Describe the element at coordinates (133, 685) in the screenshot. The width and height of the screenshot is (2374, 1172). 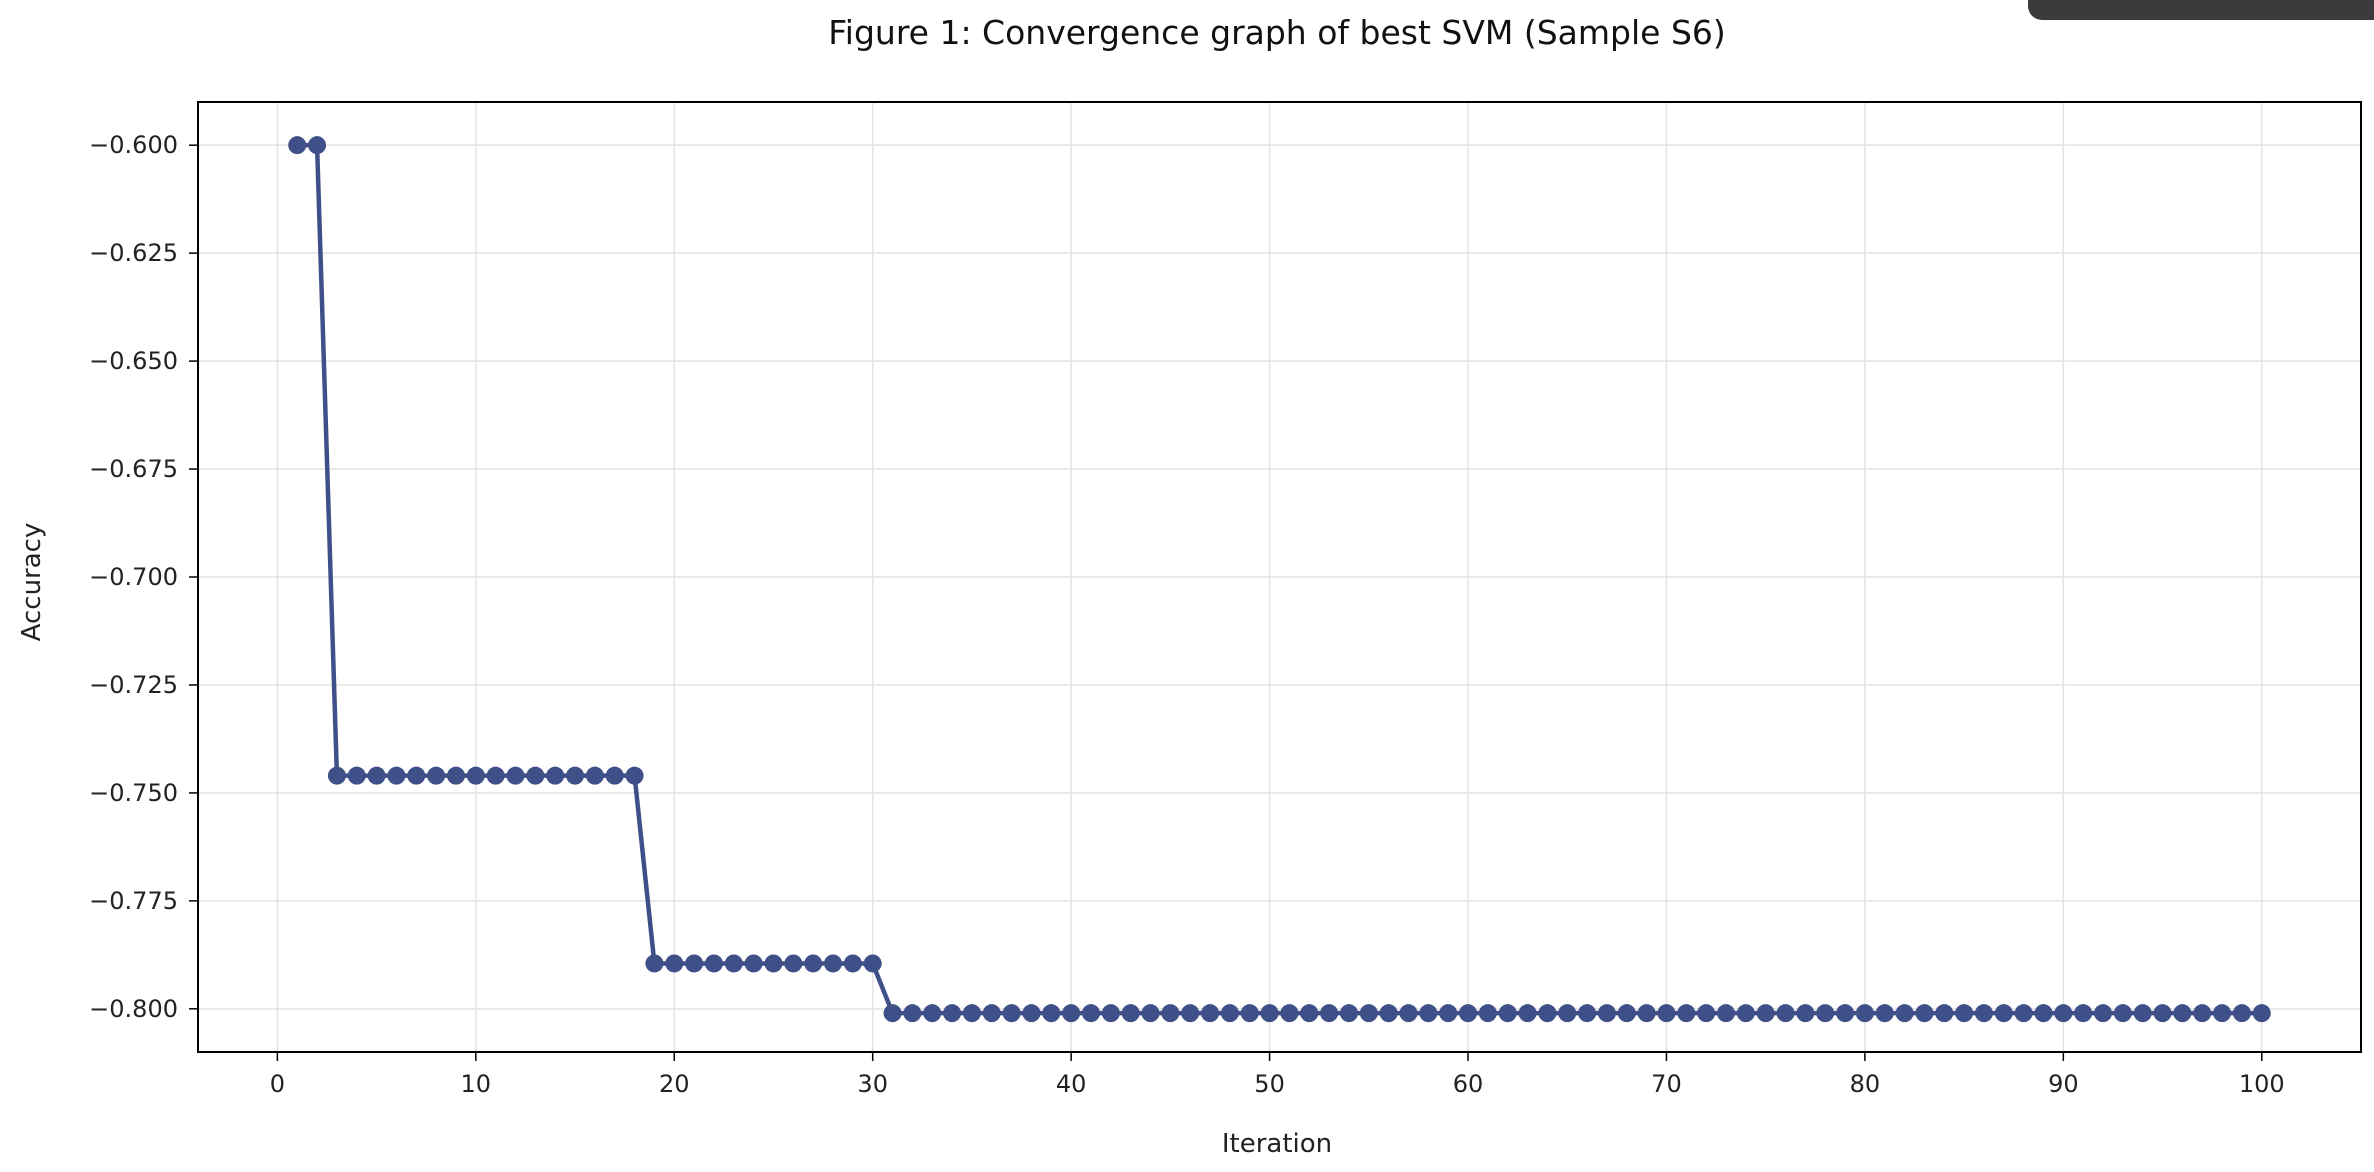
I see `y-tick-label: −0.725` at that location.